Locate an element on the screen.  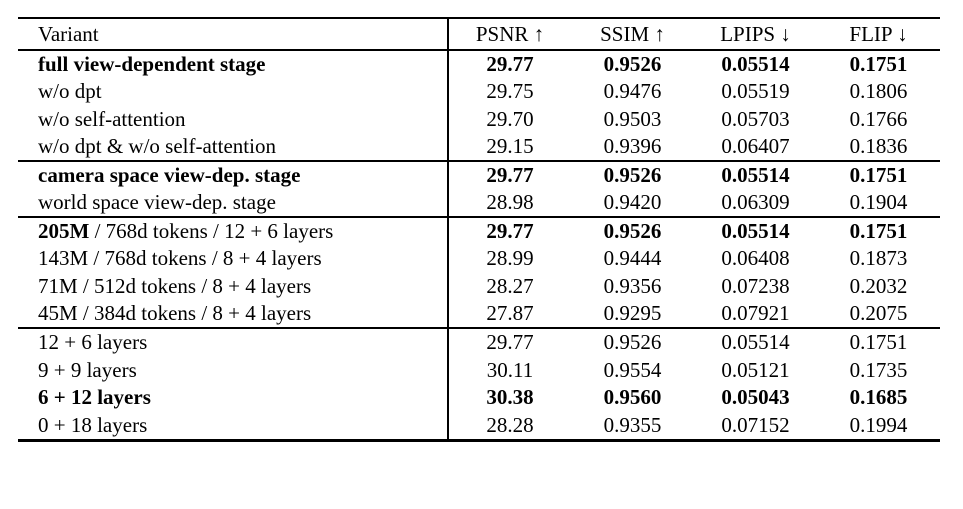
lpips-cell: 0.06407 is located at coordinates (755, 146).